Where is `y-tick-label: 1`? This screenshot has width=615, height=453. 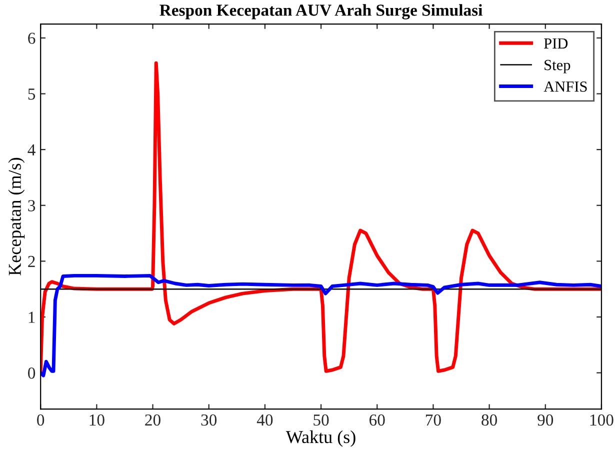
y-tick-label: 1 is located at coordinates (31, 317).